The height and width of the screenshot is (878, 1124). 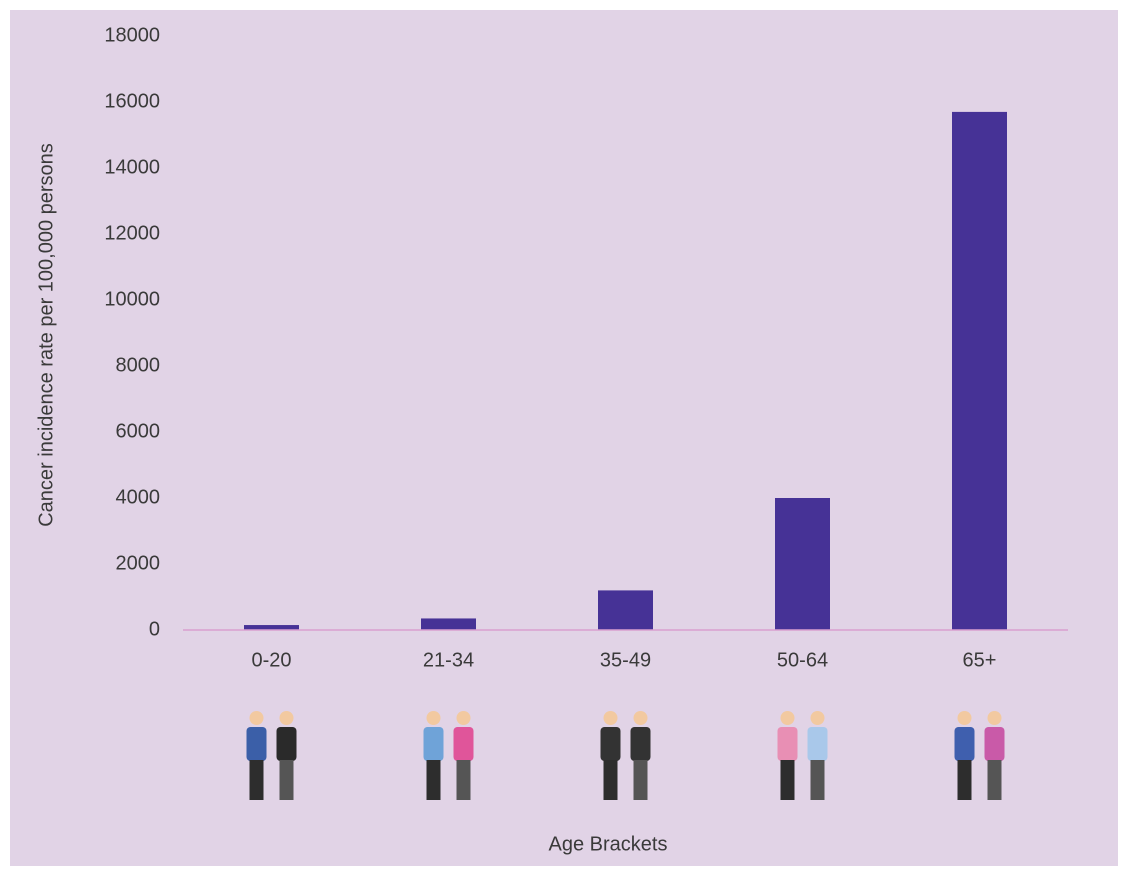 What do you see at coordinates (271, 660) in the screenshot?
I see `x-tick-label: 0-20` at bounding box center [271, 660].